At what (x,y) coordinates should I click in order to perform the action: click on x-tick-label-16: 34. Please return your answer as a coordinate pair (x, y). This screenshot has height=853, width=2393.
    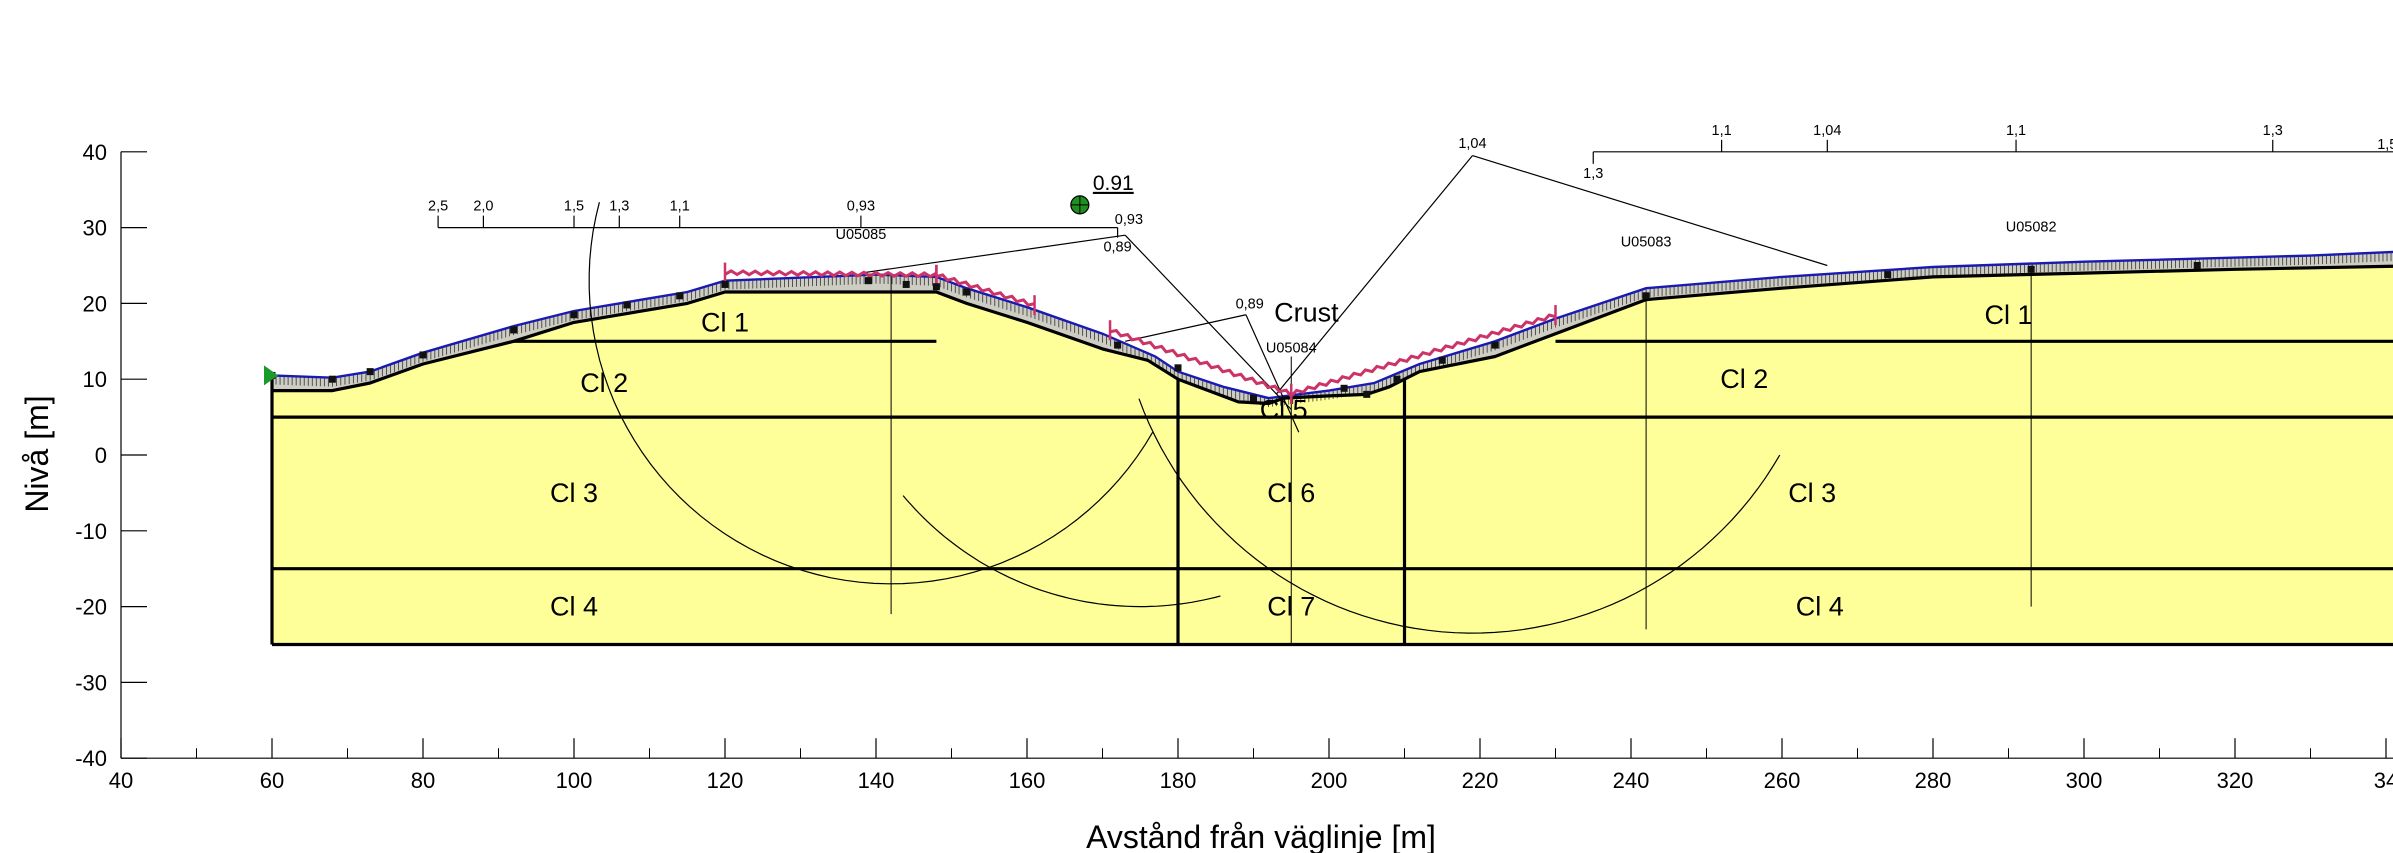
    Looking at the image, I should click on (2383, 780).